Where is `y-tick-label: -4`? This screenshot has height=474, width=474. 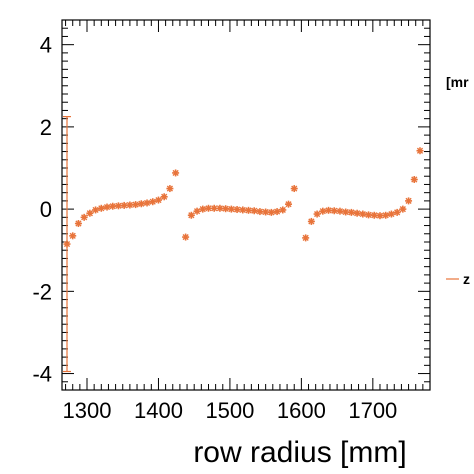
y-tick-label: -4 is located at coordinates (42, 374).